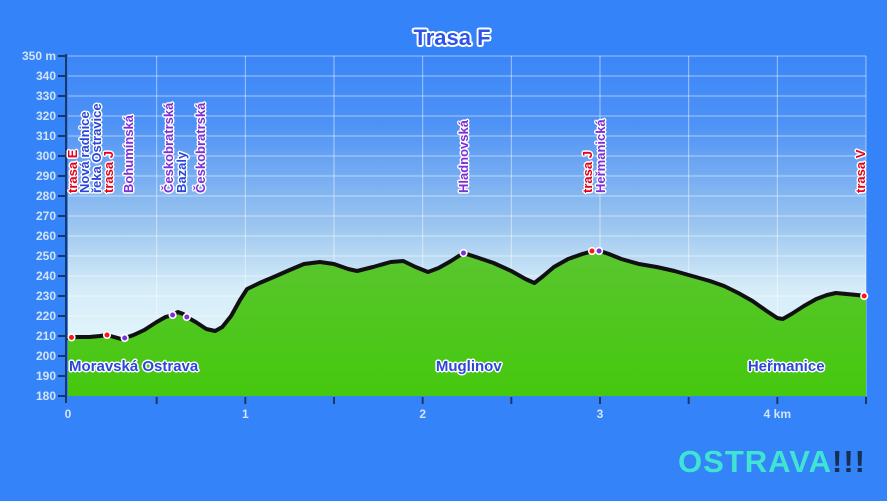 The image size is (887, 501). What do you see at coordinates (45, 156) in the screenshot?
I see `y-tick-label: 300` at bounding box center [45, 156].